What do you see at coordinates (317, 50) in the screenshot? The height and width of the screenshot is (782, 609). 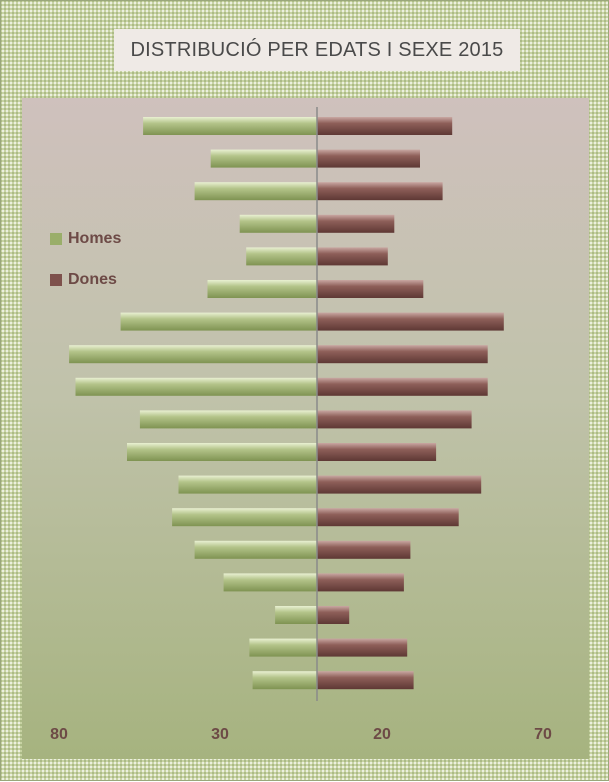 I see `chart-title: DISTRIBUCIÓ PER EDATS I SEXE 2015` at bounding box center [317, 50].